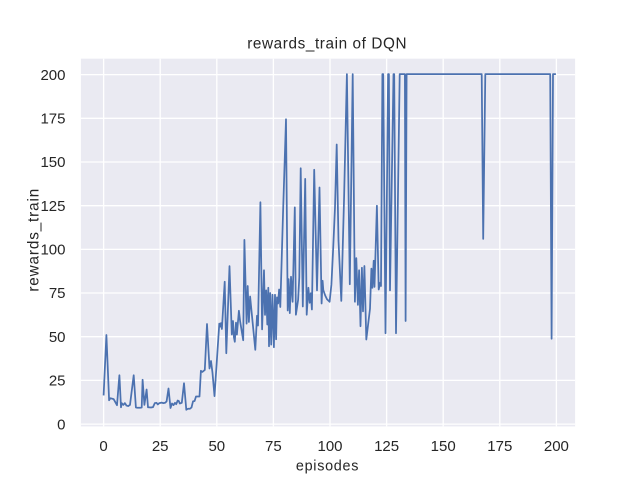 This screenshot has height=480, width=640. What do you see at coordinates (327, 44) in the screenshot?
I see `svg-text: rewards_train of DQN` at bounding box center [327, 44].